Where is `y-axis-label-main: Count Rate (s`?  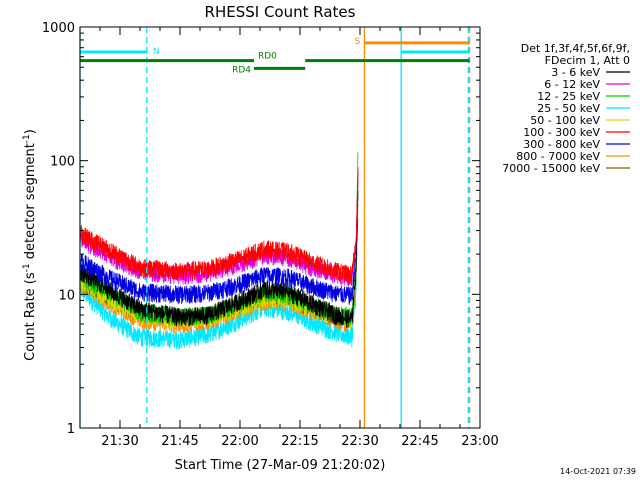 y-axis-label-main: Count Rate (s is located at coordinates (30, 316).